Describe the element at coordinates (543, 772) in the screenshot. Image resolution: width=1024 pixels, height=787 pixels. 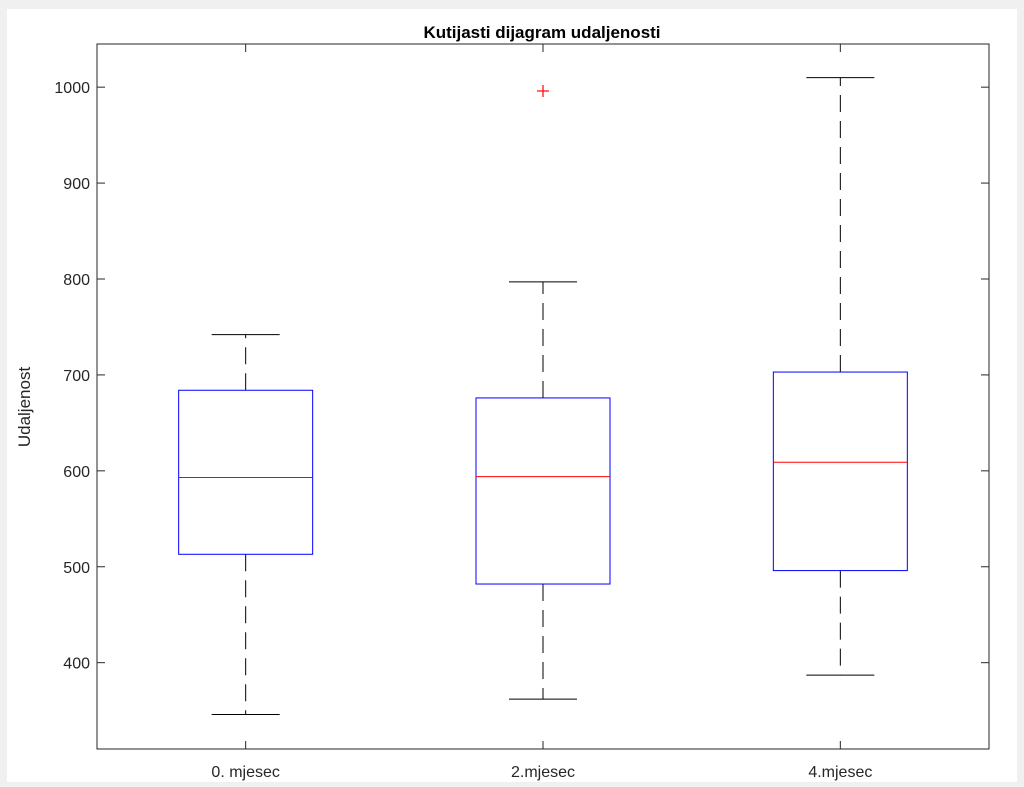
I see `x-tick-label: 2.mjesec` at that location.